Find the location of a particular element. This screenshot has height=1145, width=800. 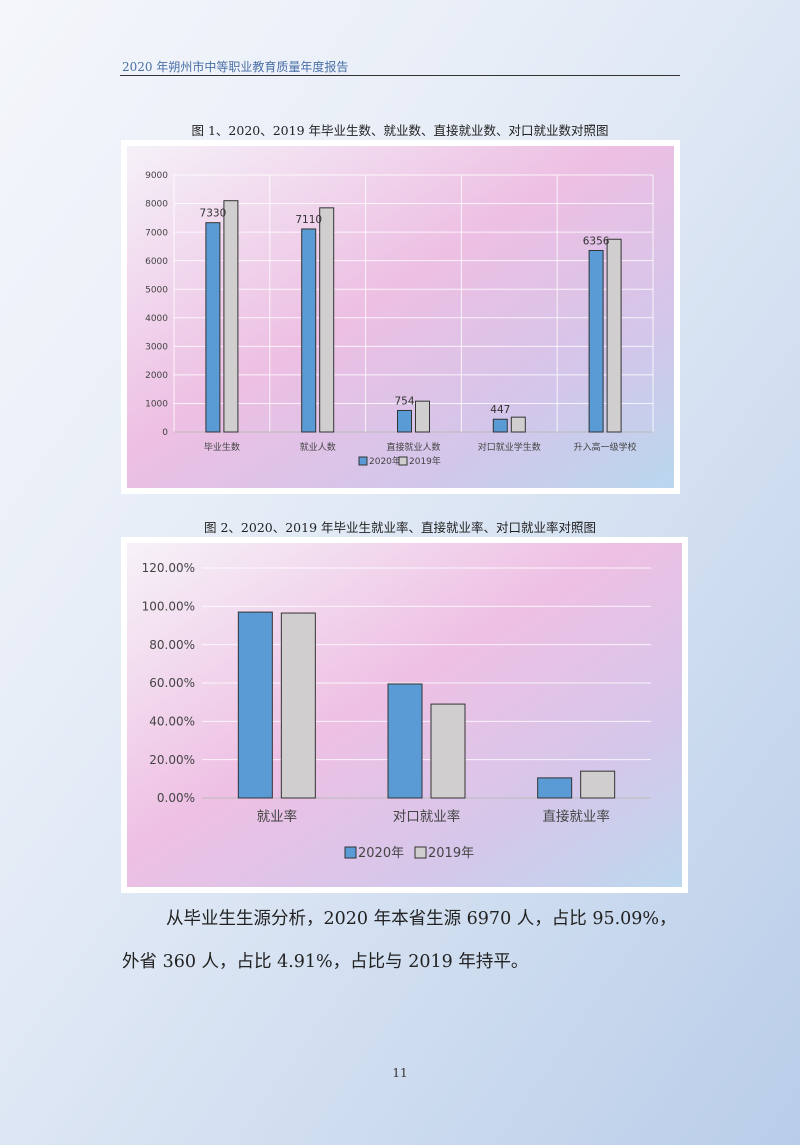

y-tick-label: 0.00% is located at coordinates (176, 798).